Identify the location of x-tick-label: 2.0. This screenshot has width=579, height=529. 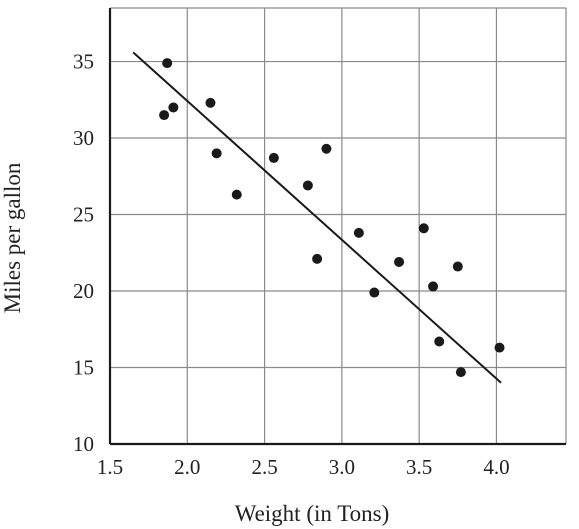
(187, 467).